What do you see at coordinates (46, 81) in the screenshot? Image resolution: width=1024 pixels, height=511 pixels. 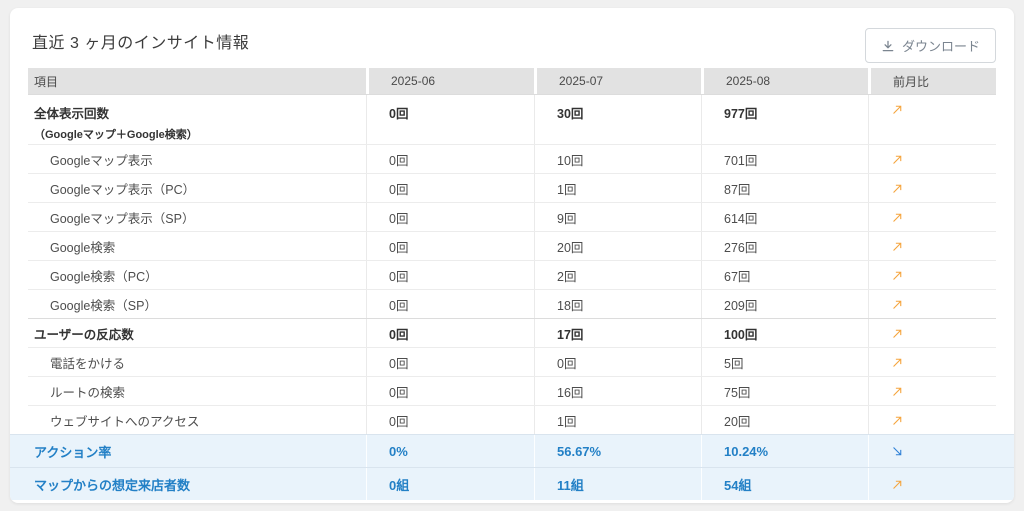 I see `column-header-item: 項目` at bounding box center [46, 81].